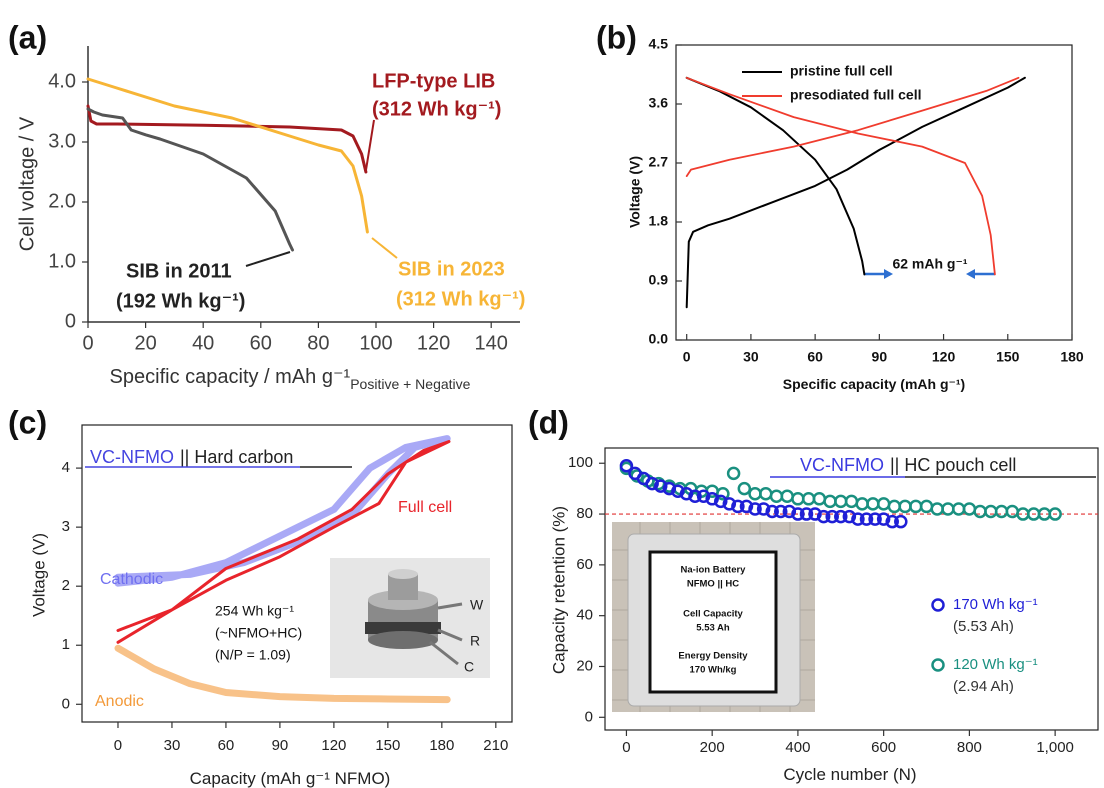 The height and width of the screenshot is (788, 1104). I want to click on legend-label: presodiated full cell, so click(855, 95).